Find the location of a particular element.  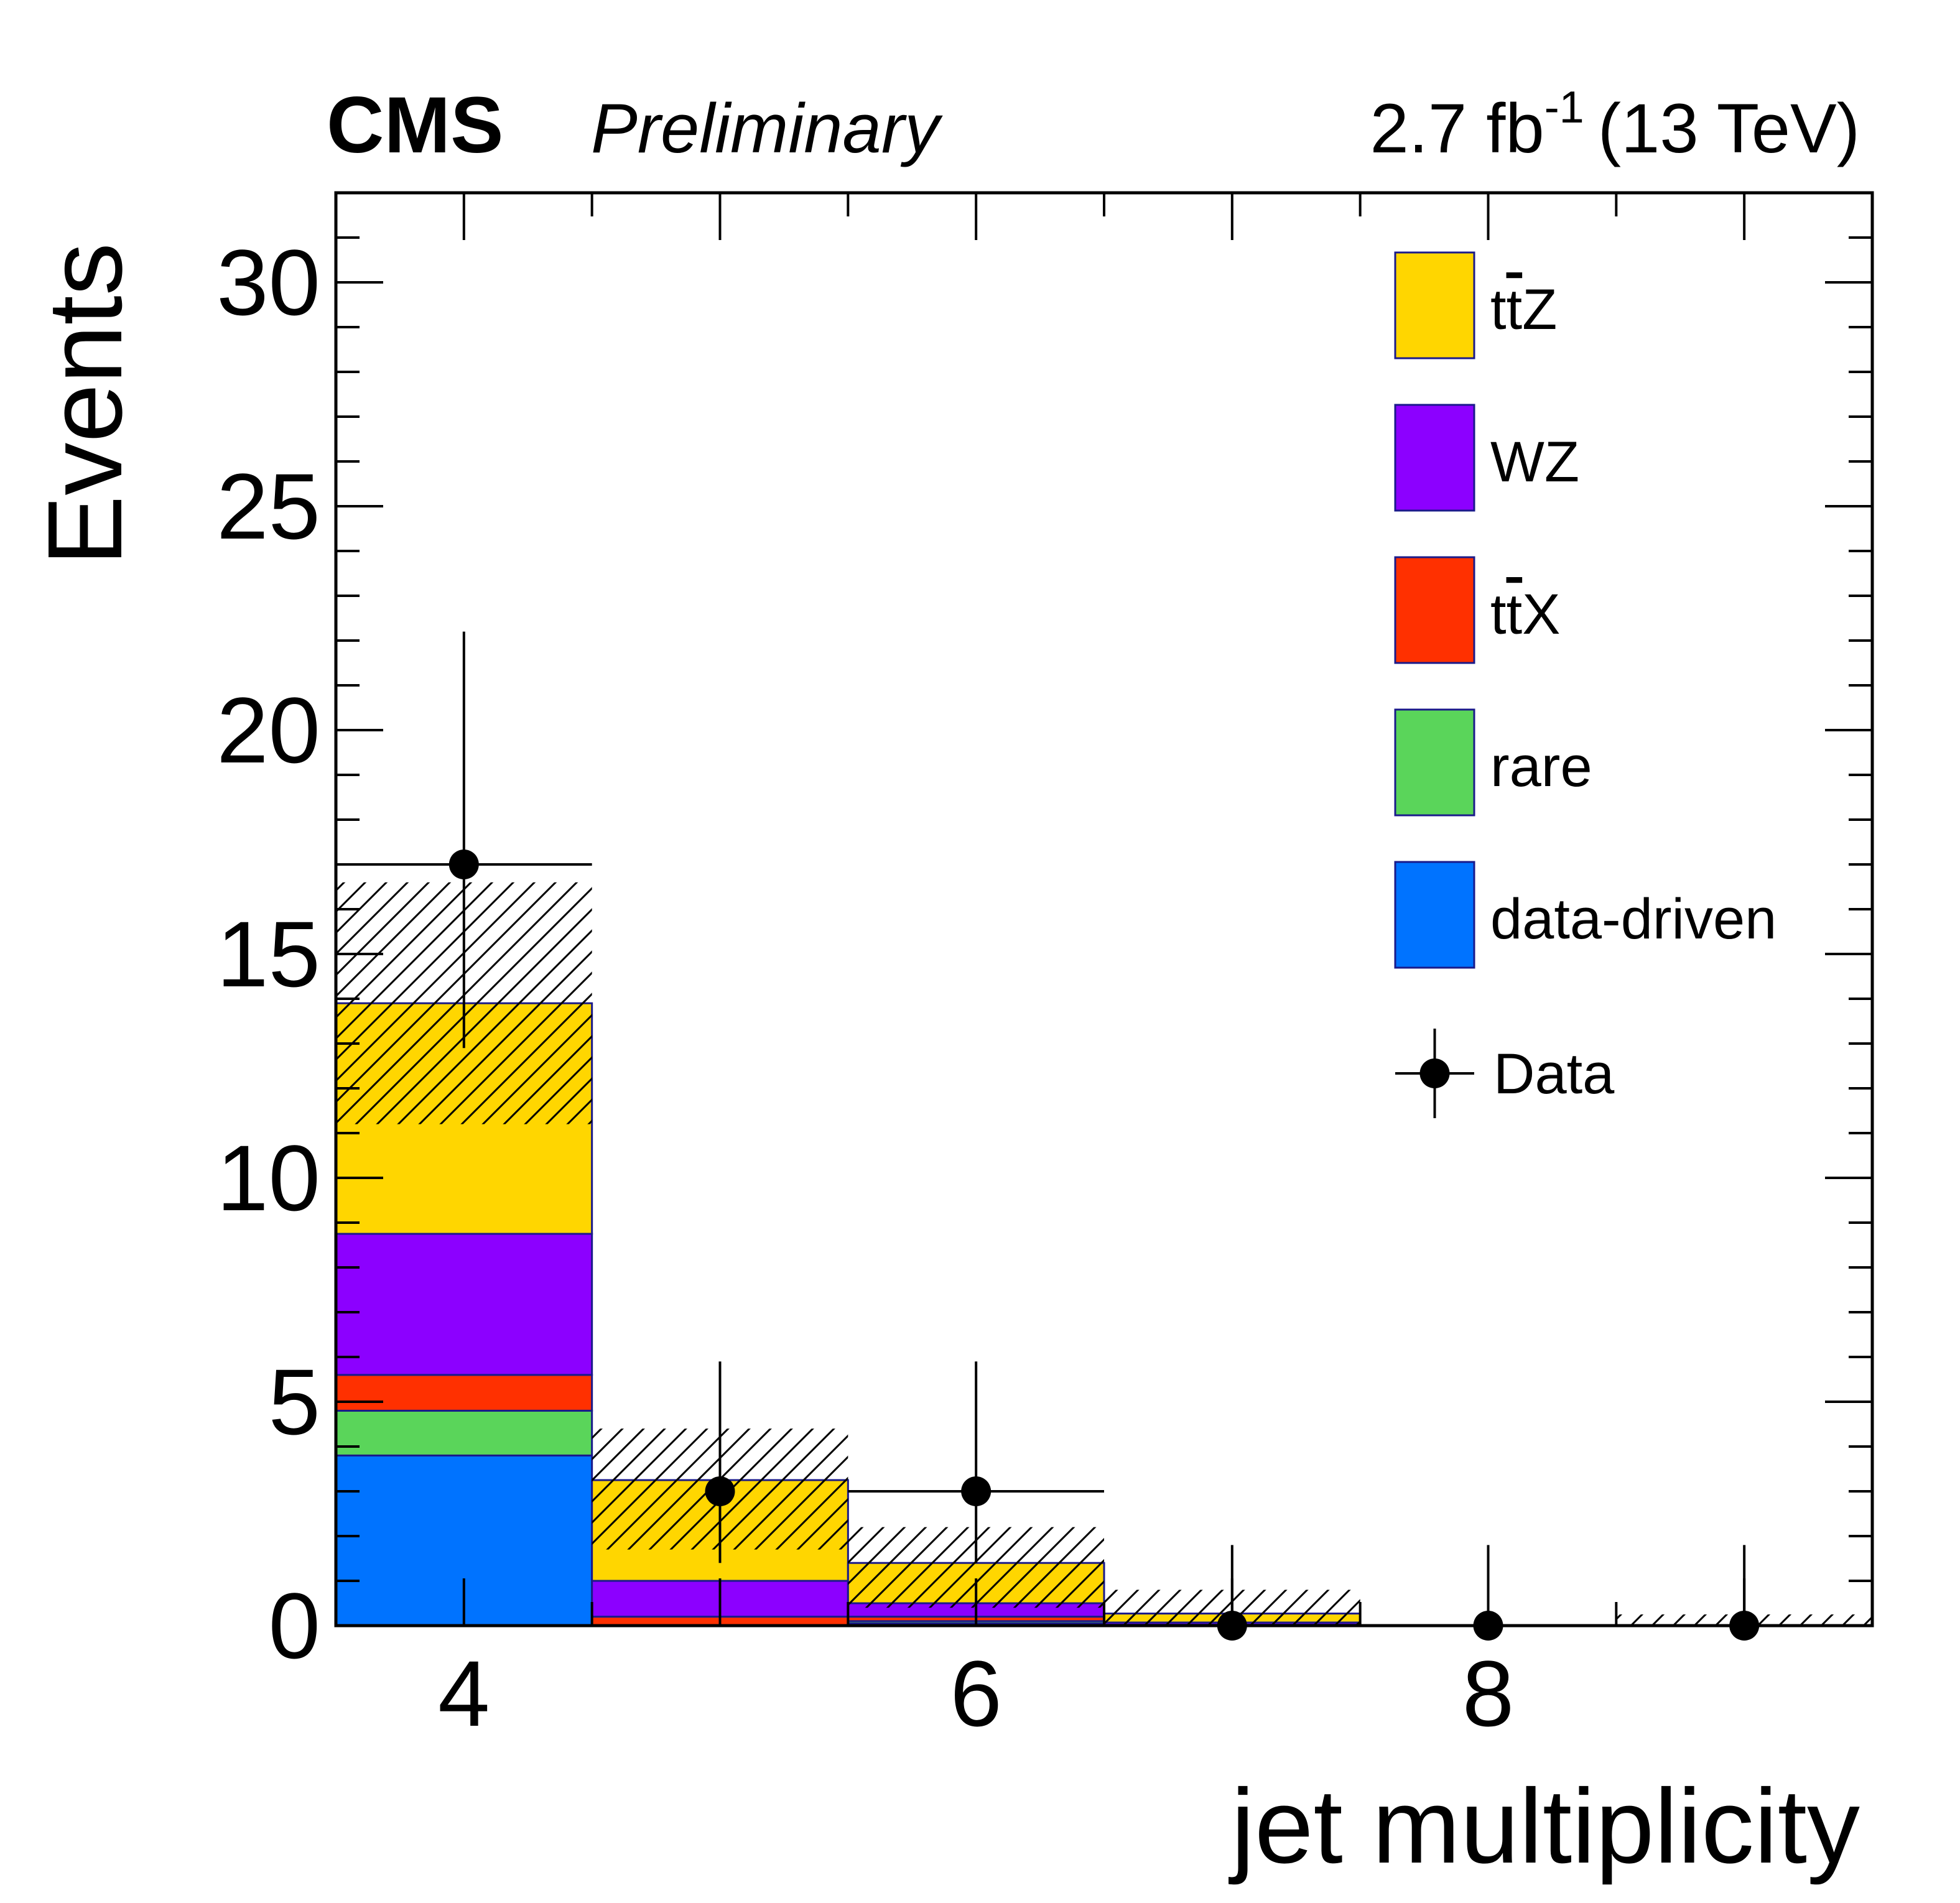

y-axis-title: Events is located at coordinates (85, 404).